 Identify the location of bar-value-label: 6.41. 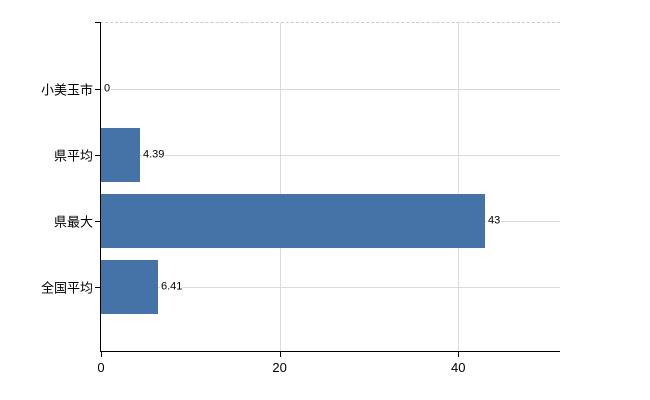
(172, 287).